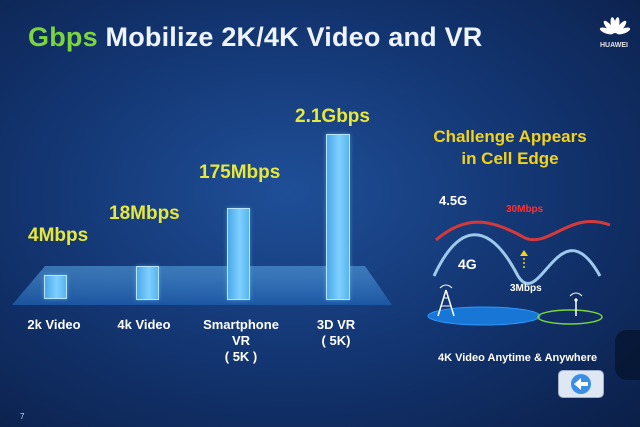  What do you see at coordinates (576, 304) in the screenshot?
I see `wifi-antenna-icon` at bounding box center [576, 304].